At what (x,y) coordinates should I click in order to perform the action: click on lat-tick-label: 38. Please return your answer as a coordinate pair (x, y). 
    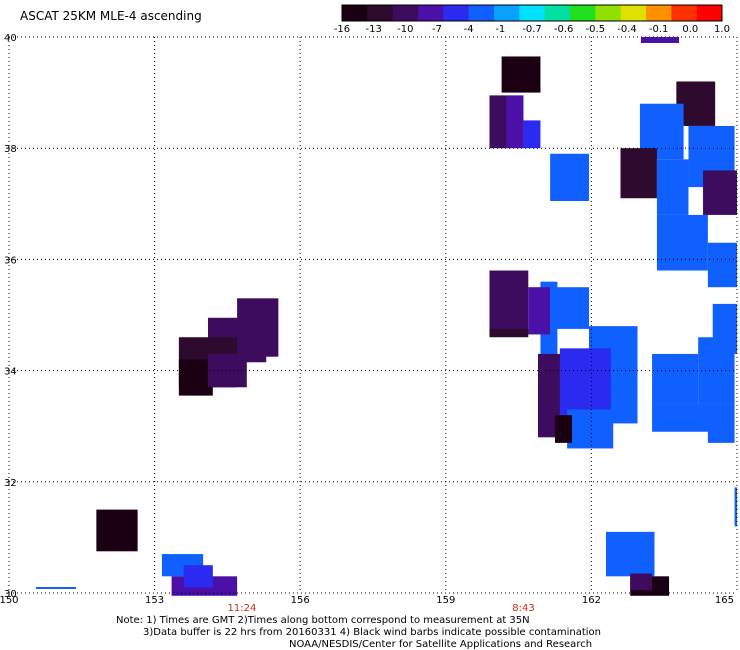
    Looking at the image, I should click on (10, 149).